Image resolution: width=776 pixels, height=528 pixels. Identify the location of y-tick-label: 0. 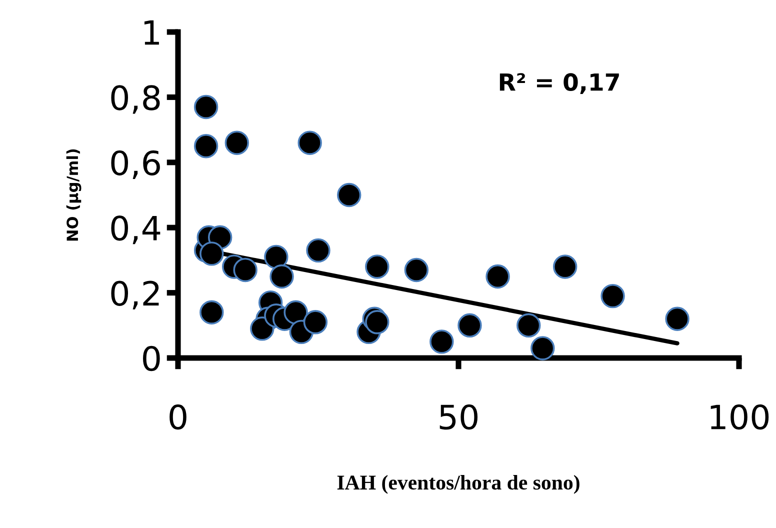
(151, 359).